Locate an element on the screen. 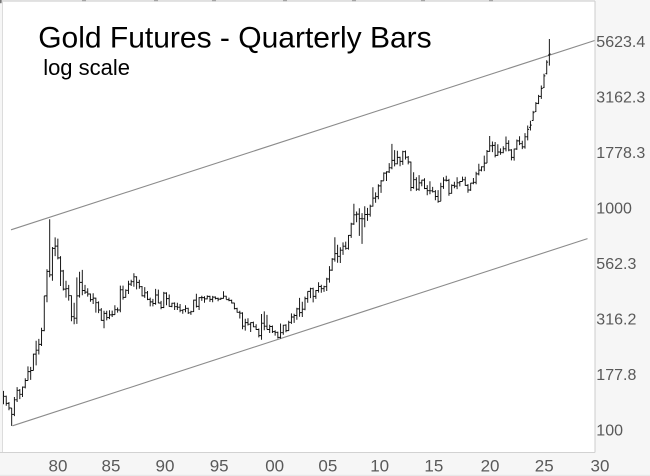  svg-text: 5623.4 is located at coordinates (620, 42).